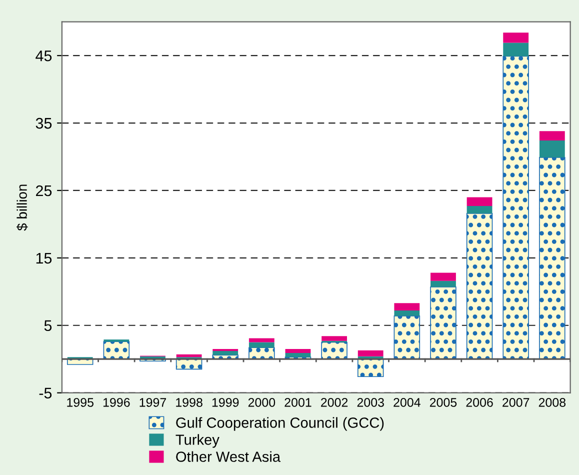 This screenshot has height=475, width=579. I want to click on x-tick-label: 1996, so click(116, 402).